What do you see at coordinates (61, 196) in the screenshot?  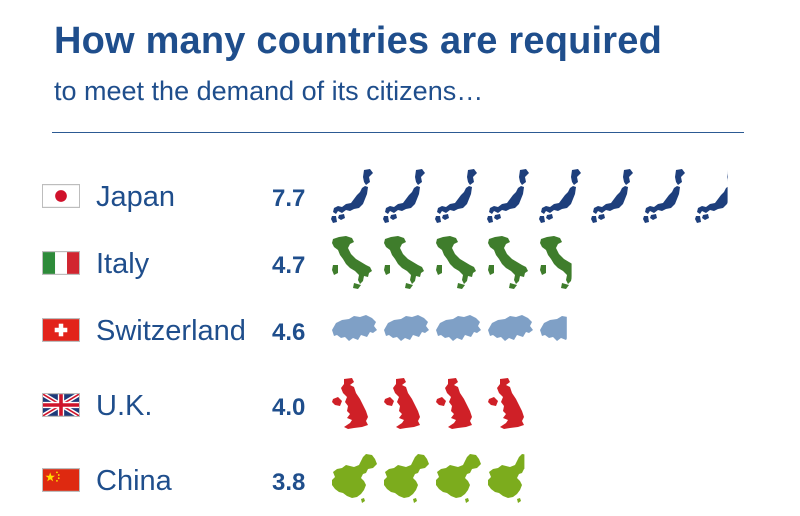 I see `japan-flag-icon` at bounding box center [61, 196].